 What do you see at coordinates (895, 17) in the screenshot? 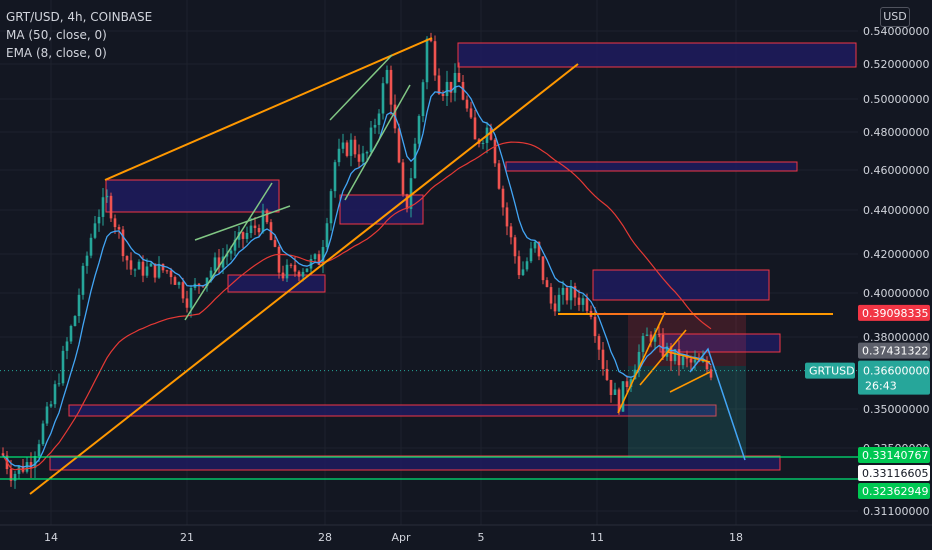
I see `currency-button: USD` at bounding box center [895, 17].